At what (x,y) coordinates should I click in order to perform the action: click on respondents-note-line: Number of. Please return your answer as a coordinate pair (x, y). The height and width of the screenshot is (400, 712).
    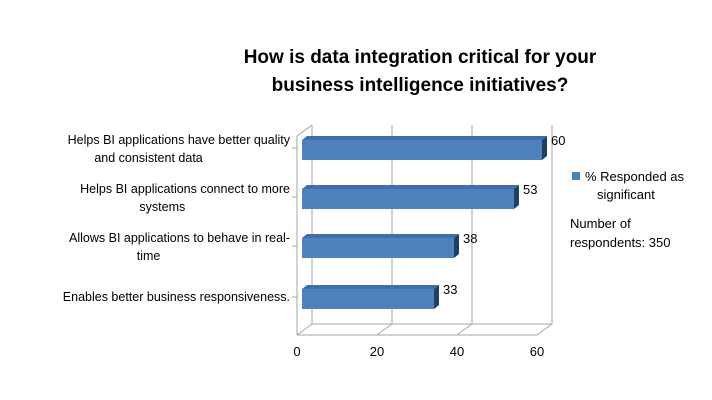
    Looking at the image, I should click on (600, 223).